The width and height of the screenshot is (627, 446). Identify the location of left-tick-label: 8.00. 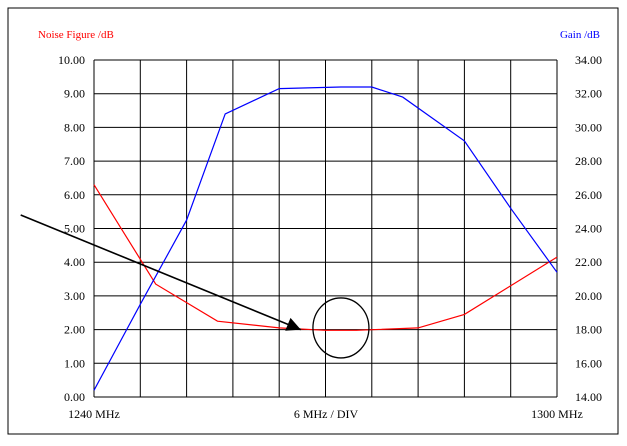
(74, 127).